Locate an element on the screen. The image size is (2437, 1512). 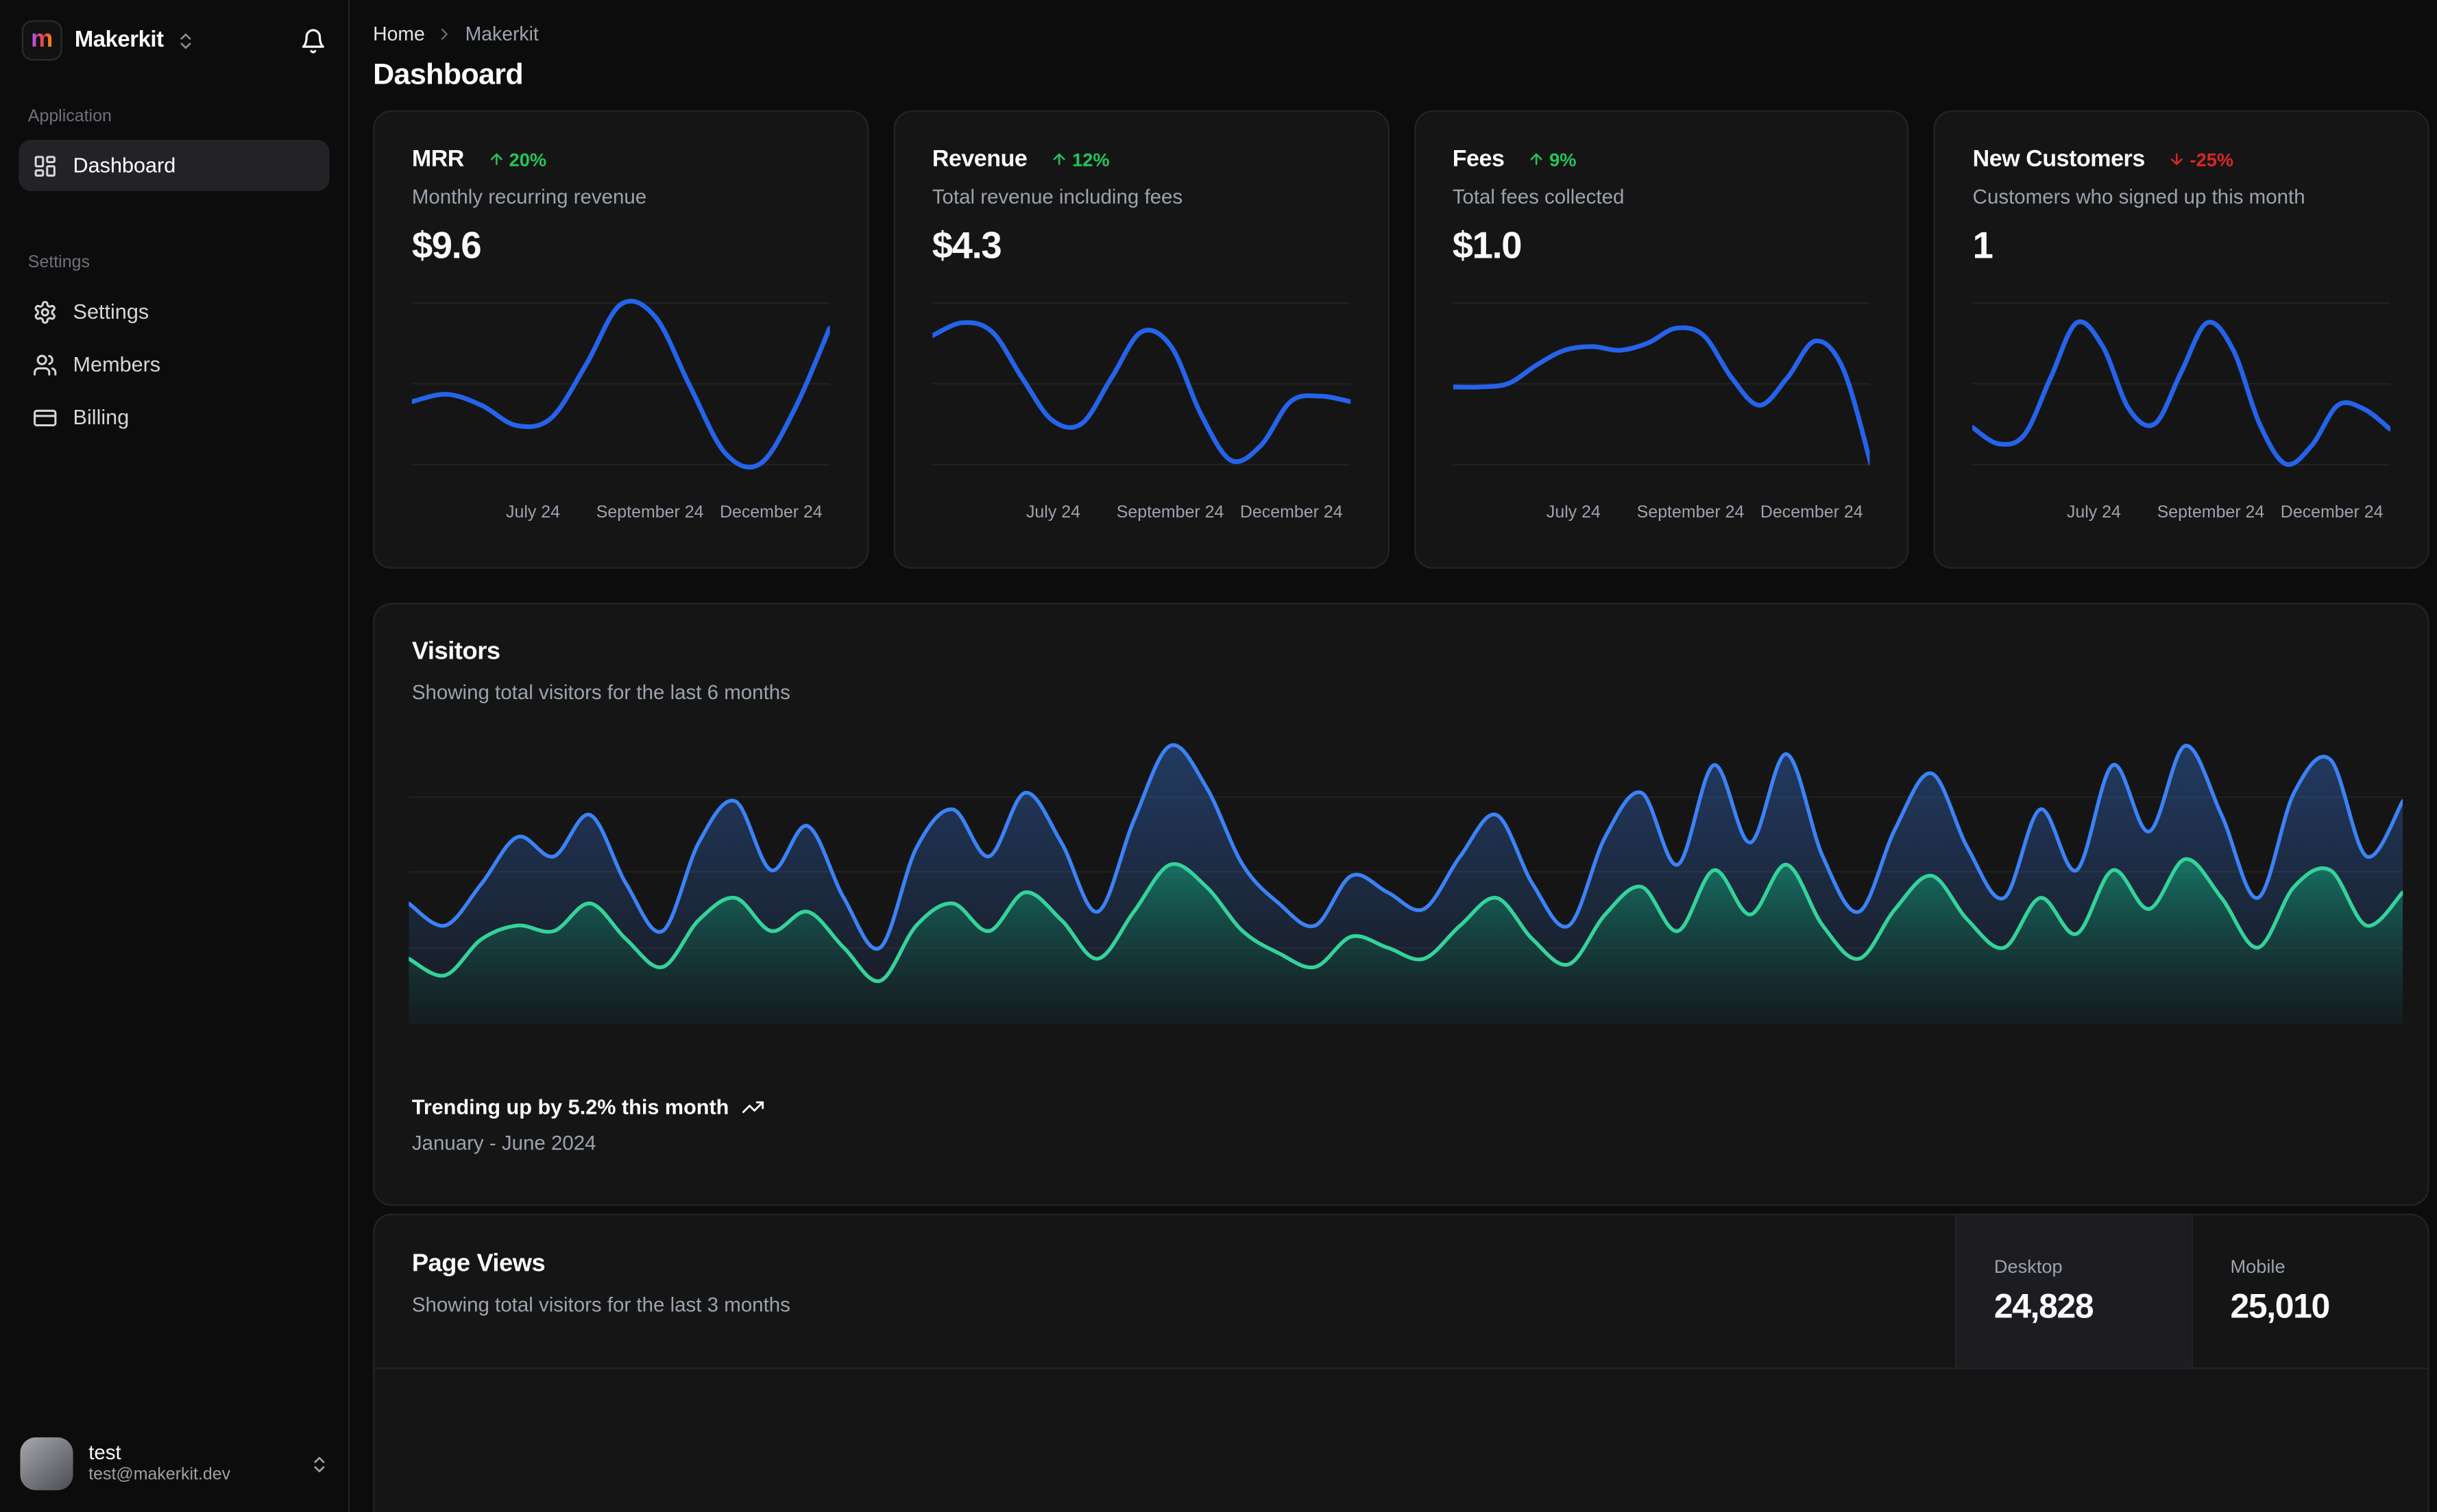
nav-group-label: Settings is located at coordinates (58, 263).